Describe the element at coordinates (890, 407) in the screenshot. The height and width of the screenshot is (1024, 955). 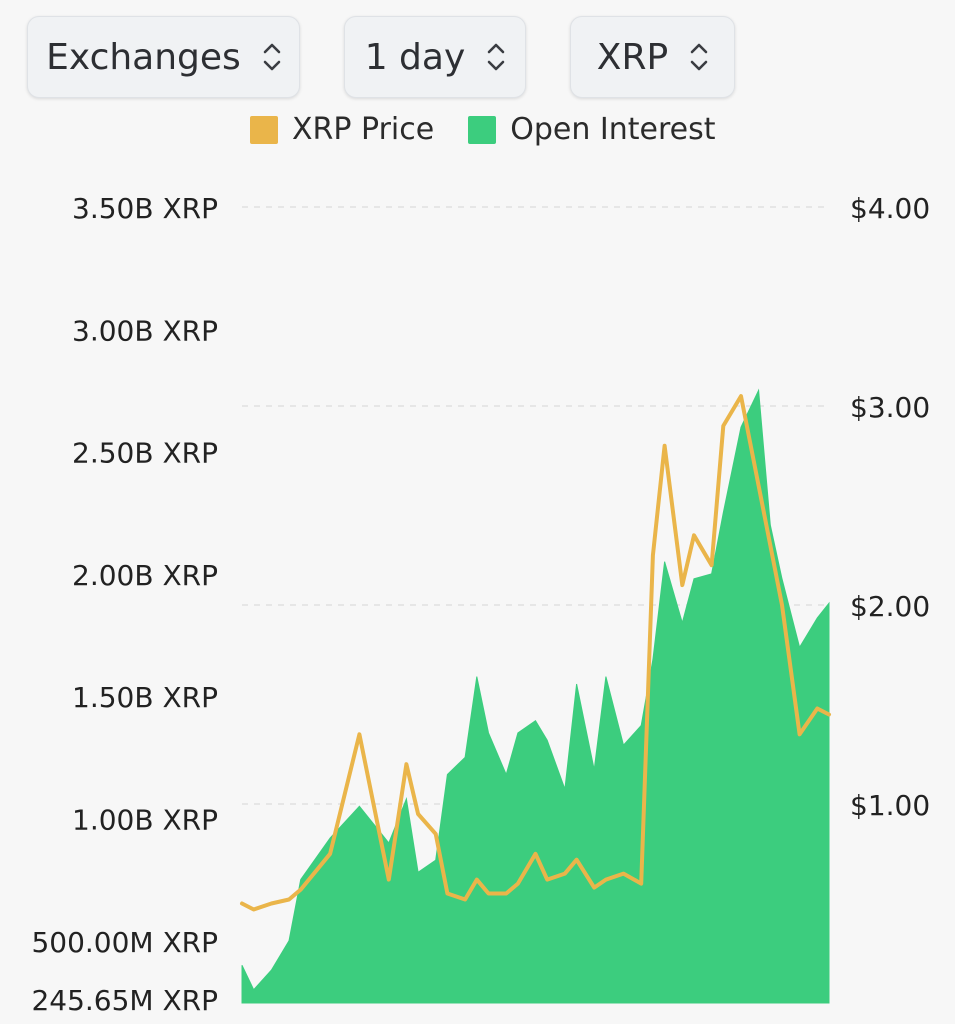
I see `y-right-tick-label: $3.00` at that location.